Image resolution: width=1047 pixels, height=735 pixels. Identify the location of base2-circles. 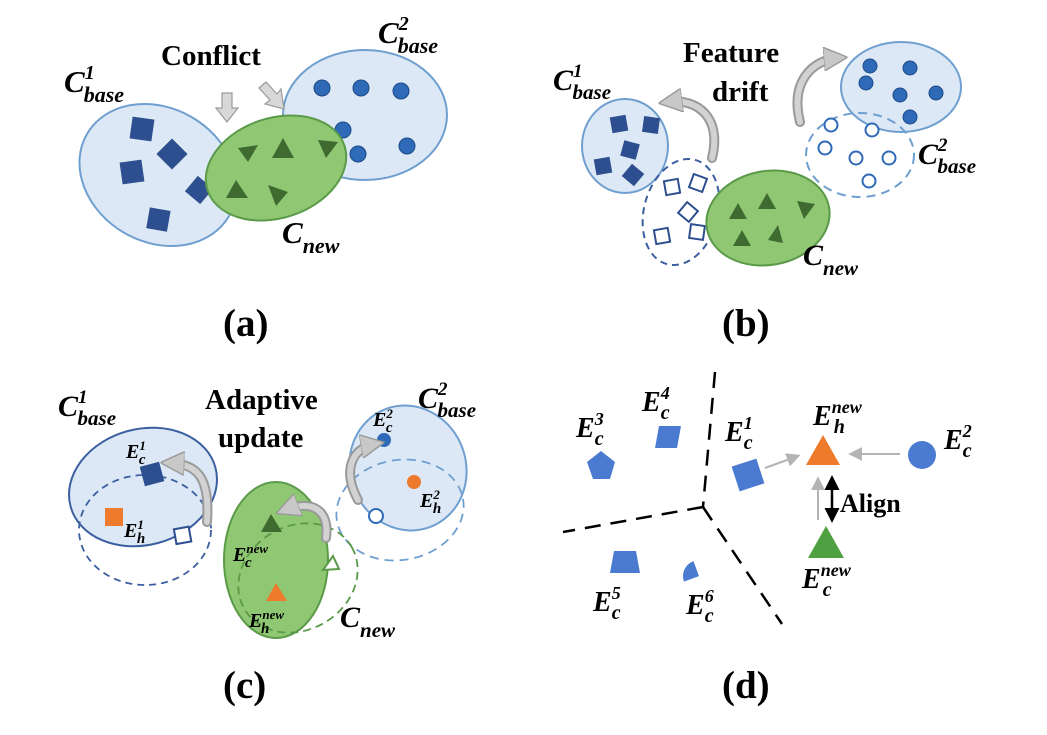
(901, 91).